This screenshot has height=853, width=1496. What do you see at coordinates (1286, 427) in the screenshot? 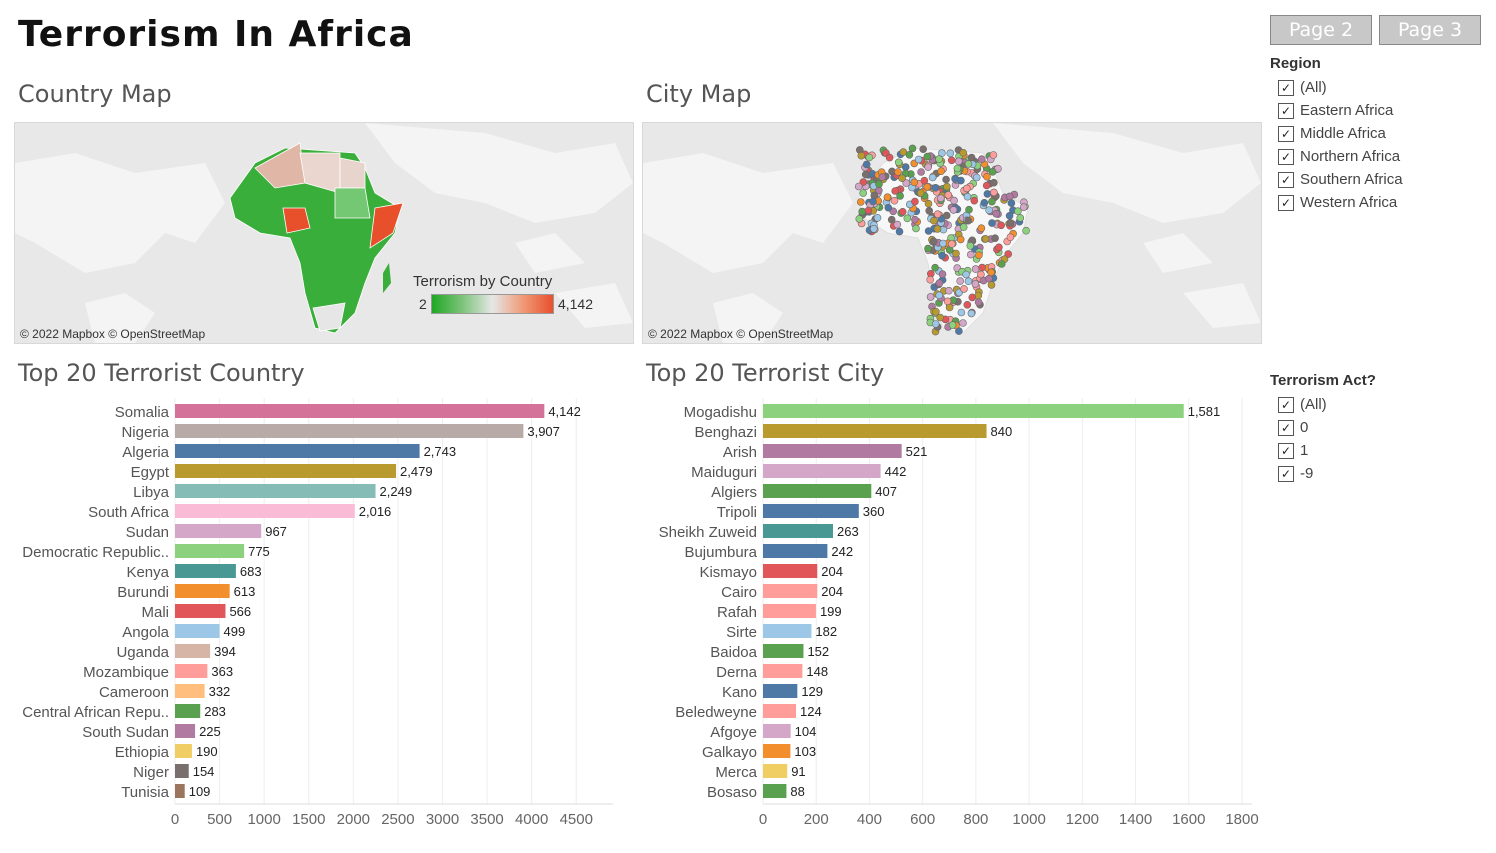
I see `terrorism-act-checkbox: ✓` at bounding box center [1286, 427].